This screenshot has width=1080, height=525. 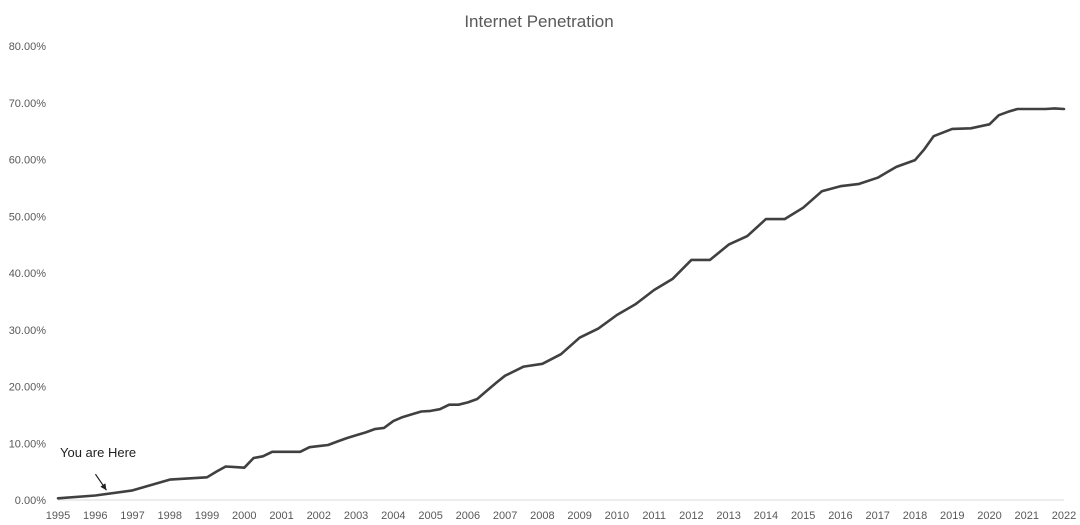 What do you see at coordinates (691, 516) in the screenshot?
I see `x-tick-label: 2012` at bounding box center [691, 516].